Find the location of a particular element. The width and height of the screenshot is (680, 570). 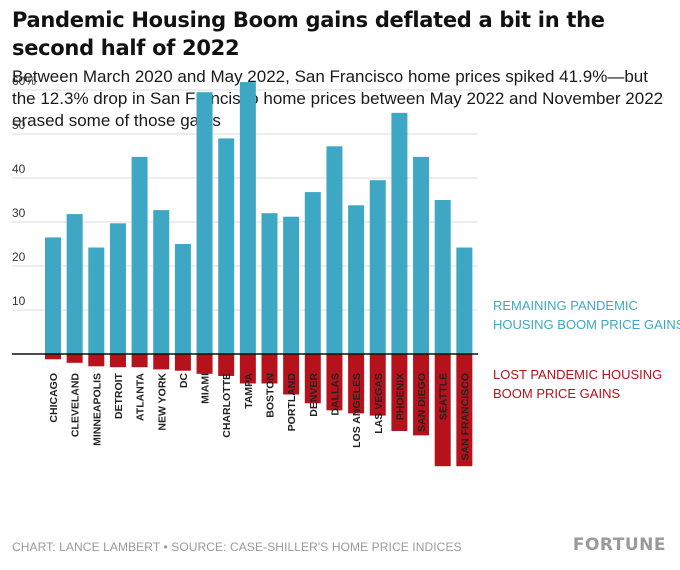

y-tick-label: 10 is located at coordinates (19, 301).